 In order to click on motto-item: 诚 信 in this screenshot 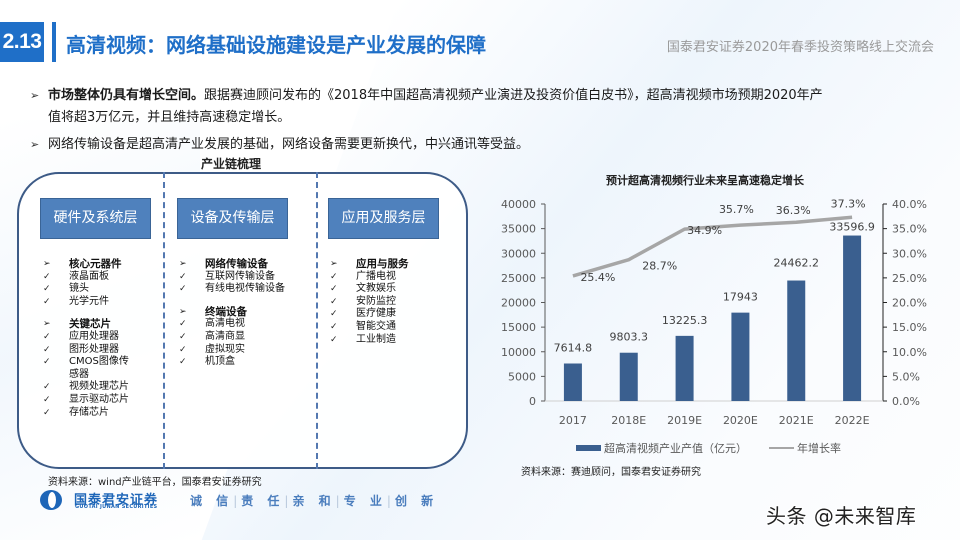, I will do `click(212, 501)`.